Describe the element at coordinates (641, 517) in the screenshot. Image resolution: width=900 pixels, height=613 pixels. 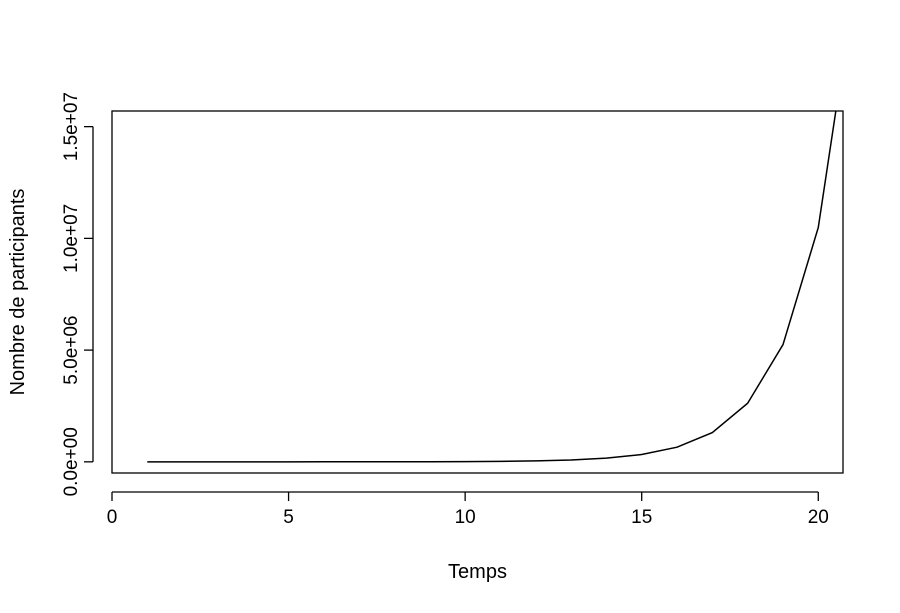
I see `x-tick-label: 15` at that location.